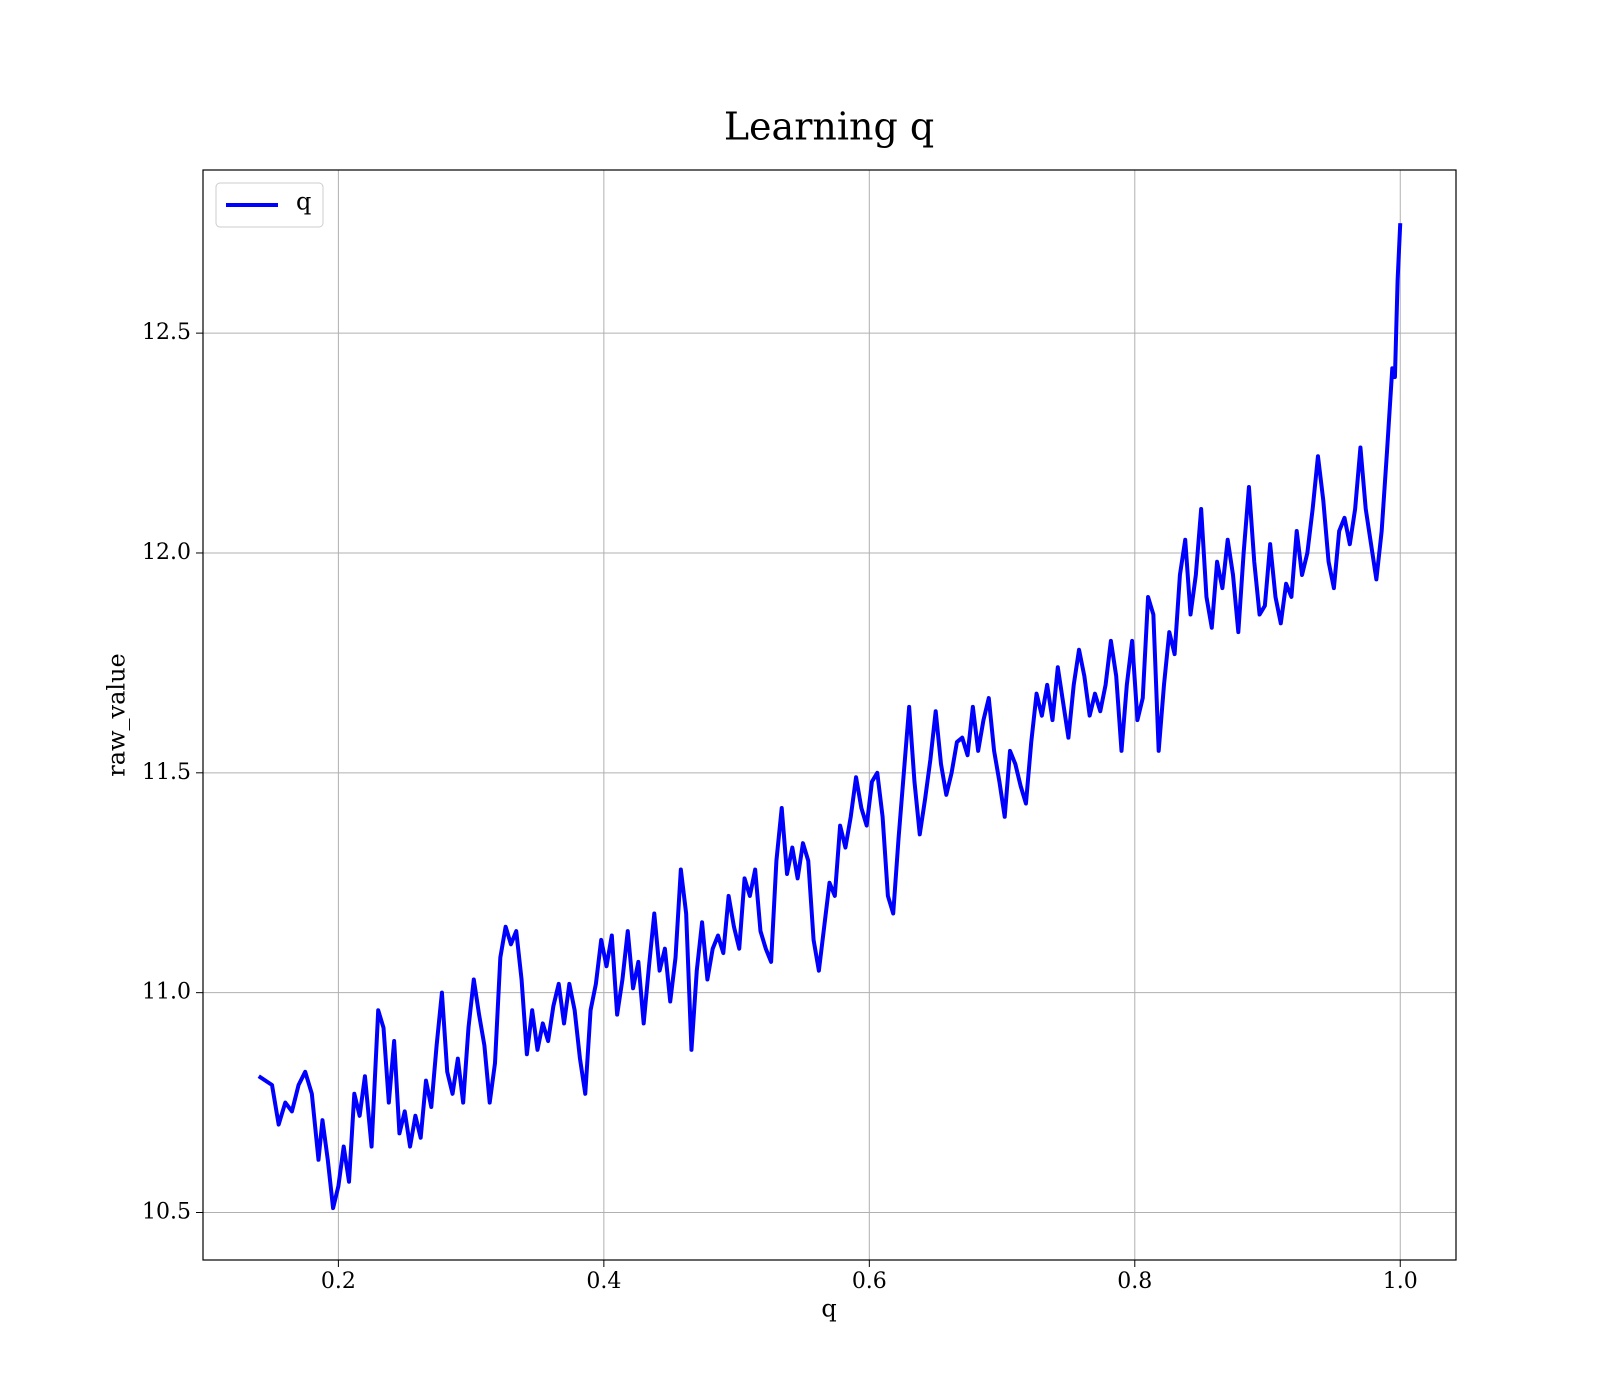 The image size is (1600, 1400). What do you see at coordinates (117, 715) in the screenshot?
I see `y-axis-label: raw_value` at bounding box center [117, 715].